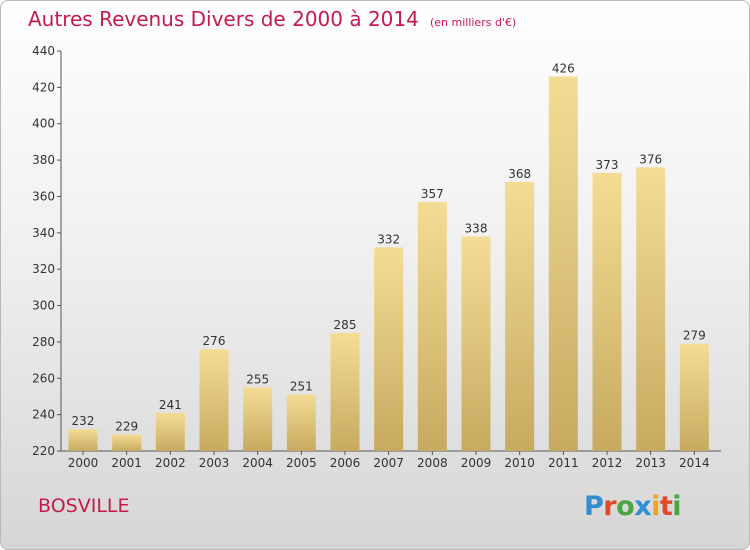 The image size is (750, 550). What do you see at coordinates (43, 342) in the screenshot?
I see `y-tick-label: 280` at bounding box center [43, 342].